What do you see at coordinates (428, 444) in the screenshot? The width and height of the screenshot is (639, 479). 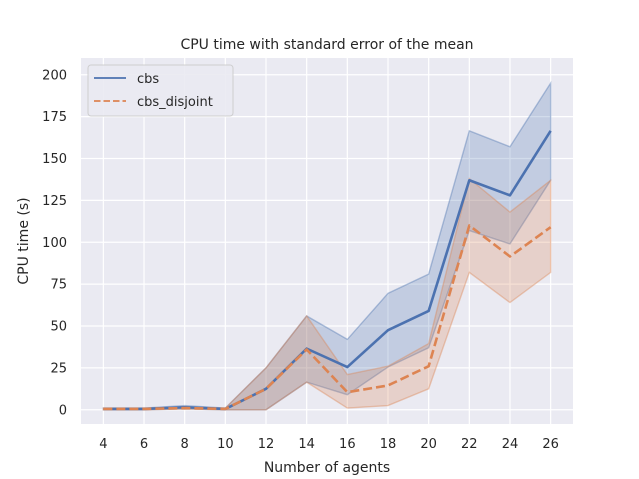 I see `x-tick-label: 20` at bounding box center [428, 444].